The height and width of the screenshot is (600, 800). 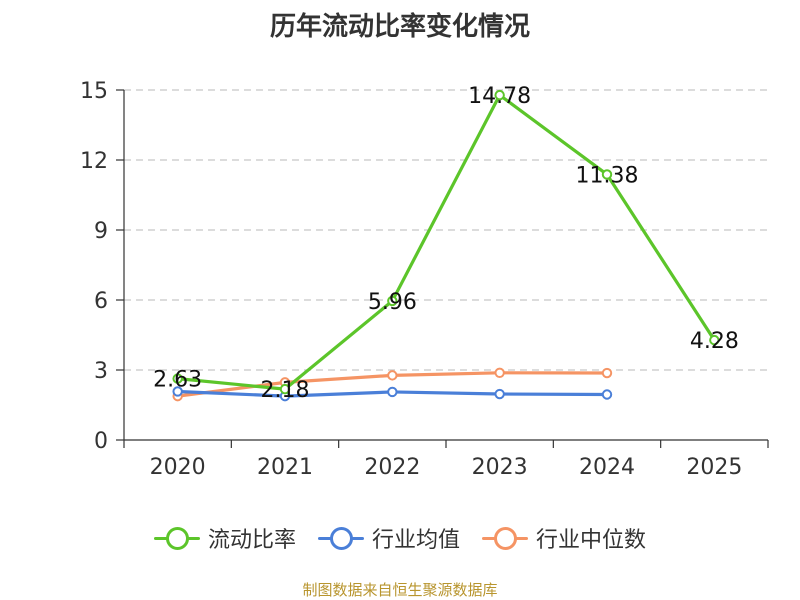 I want to click on data-label: 2.18, so click(x=285, y=390).